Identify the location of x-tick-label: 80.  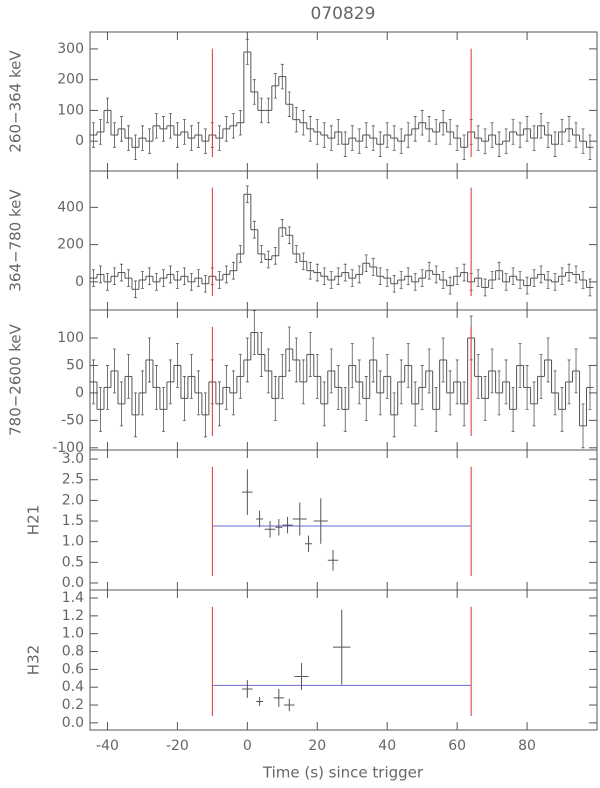
(527, 746).